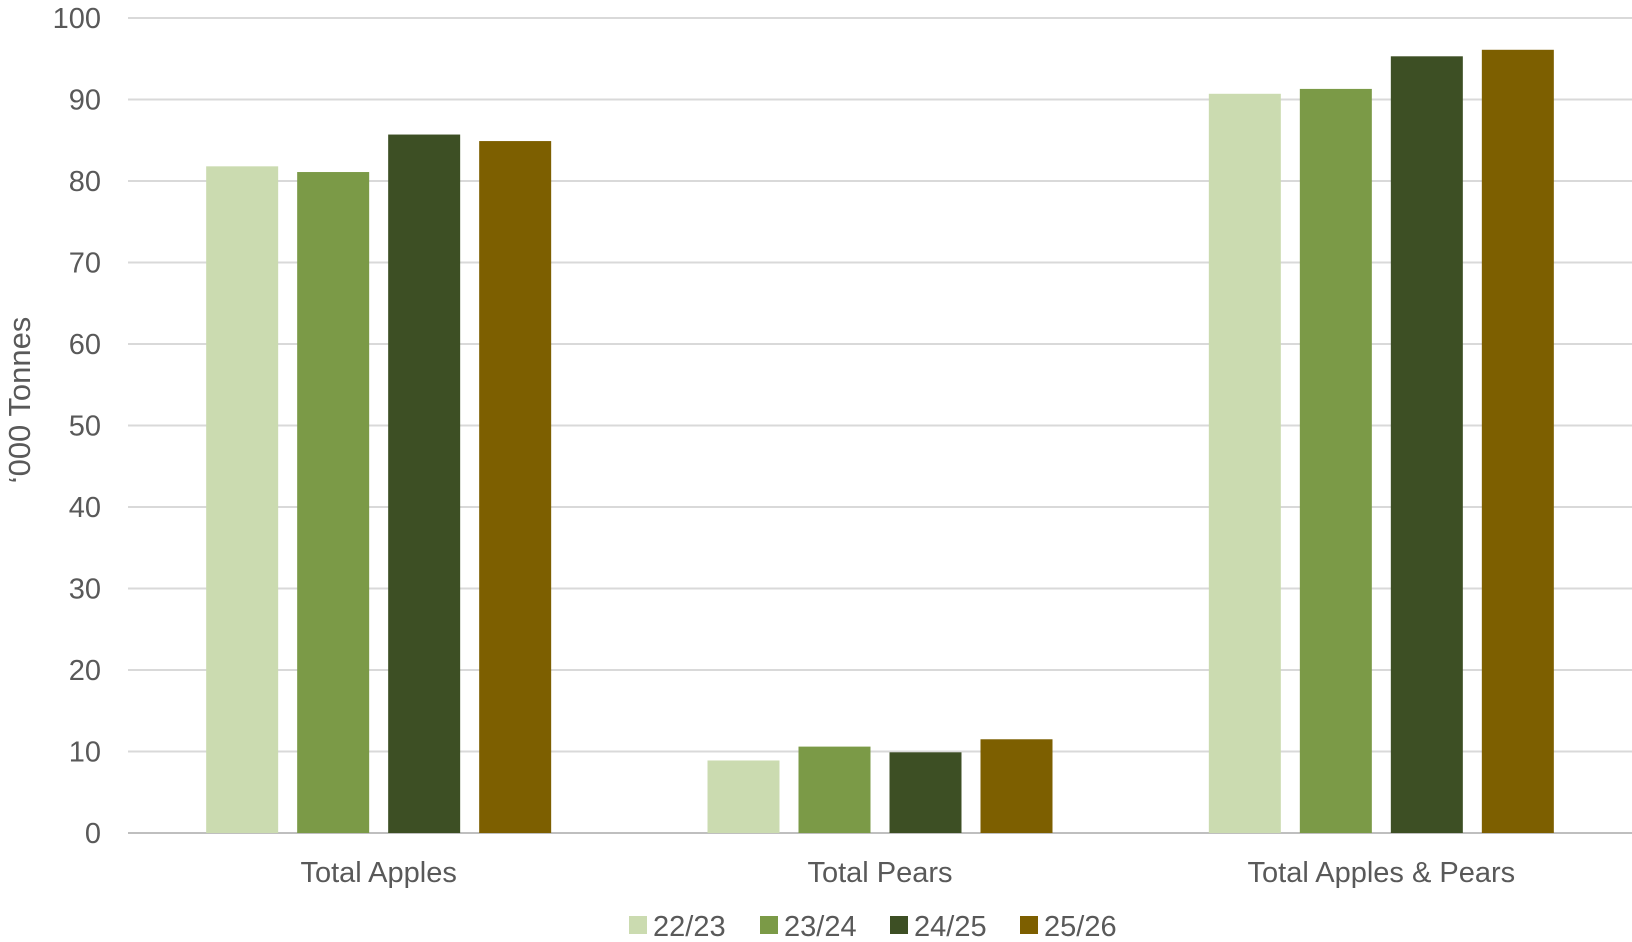  What do you see at coordinates (333, 502) in the screenshot?
I see `bar-23-24-total-apples` at bounding box center [333, 502].